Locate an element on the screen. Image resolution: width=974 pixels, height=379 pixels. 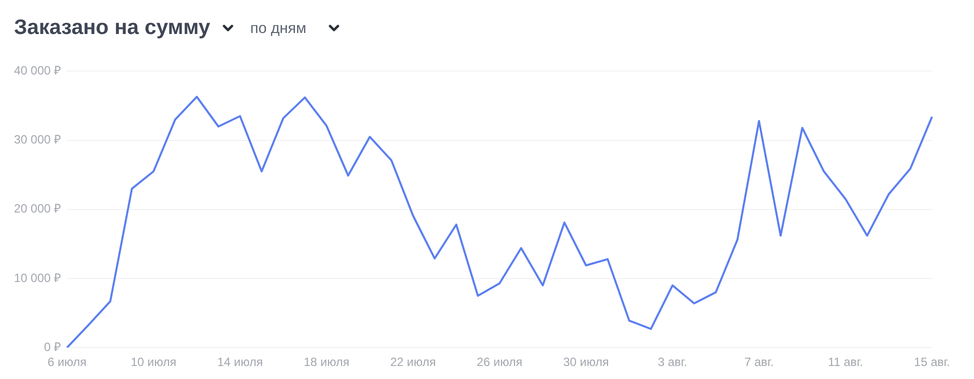
chart-subtitle: по дням is located at coordinates (278, 28).